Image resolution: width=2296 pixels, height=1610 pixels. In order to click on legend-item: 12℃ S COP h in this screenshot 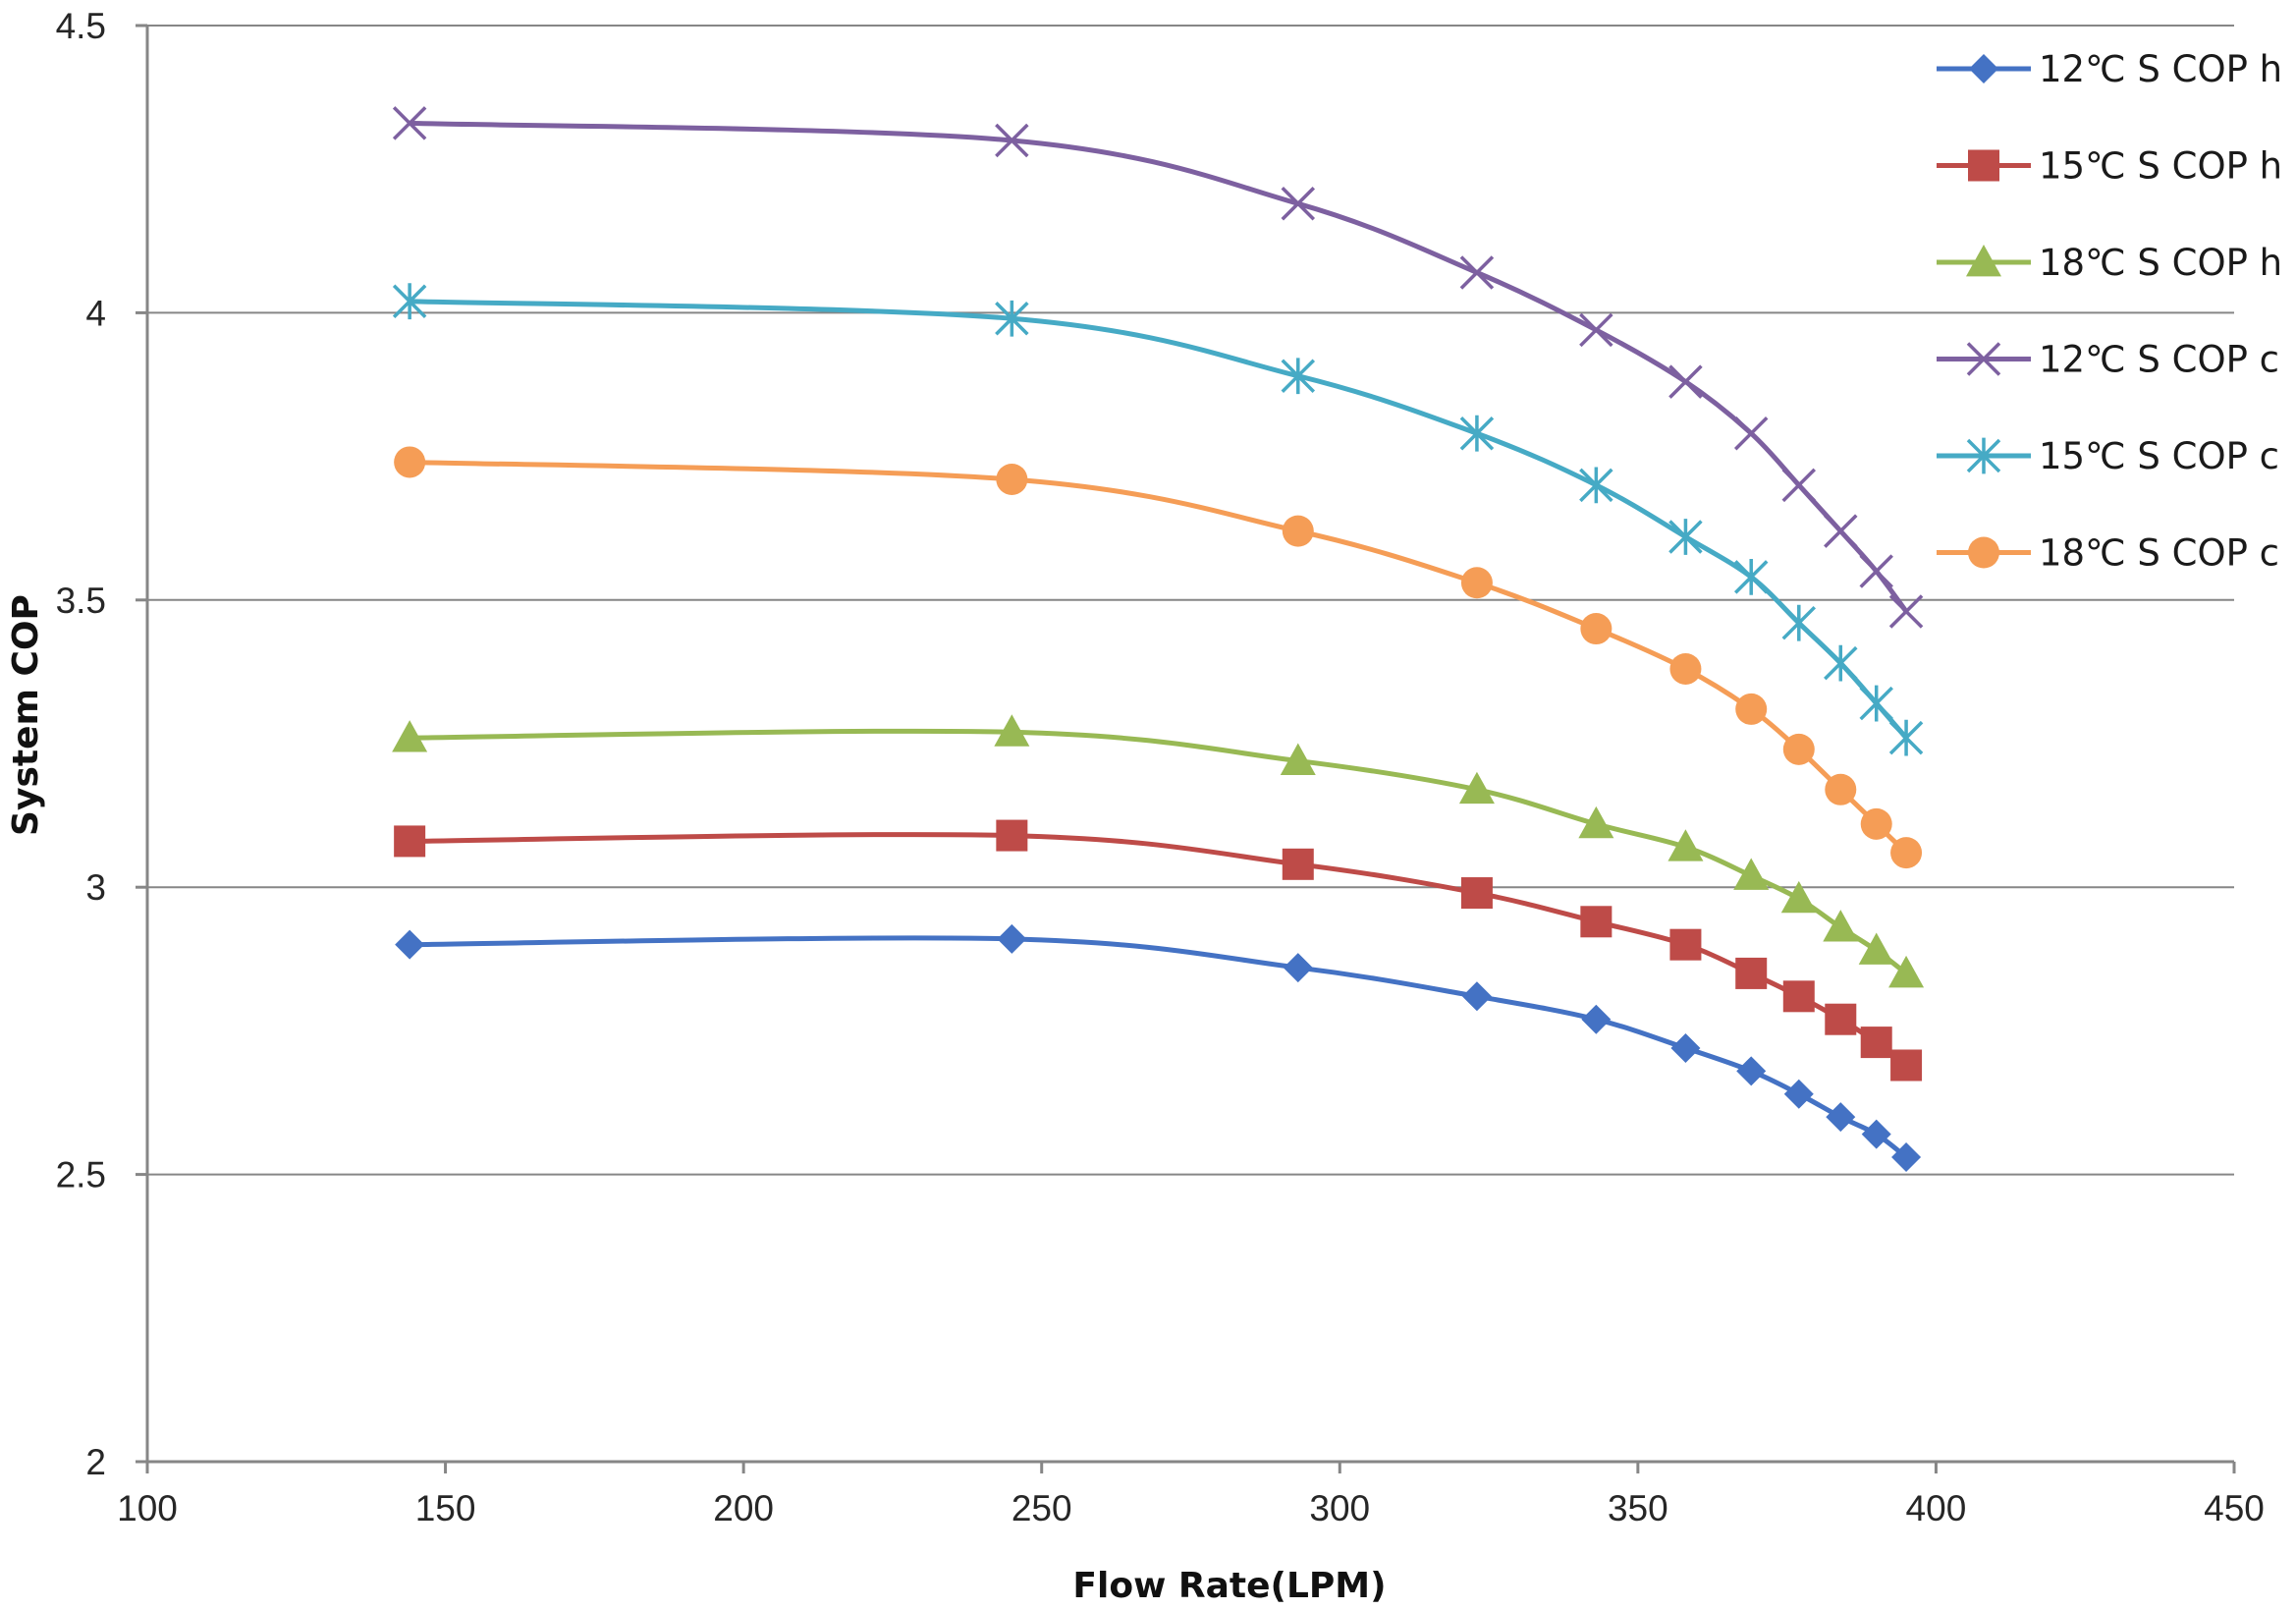, I will do `click(2109, 69)`.